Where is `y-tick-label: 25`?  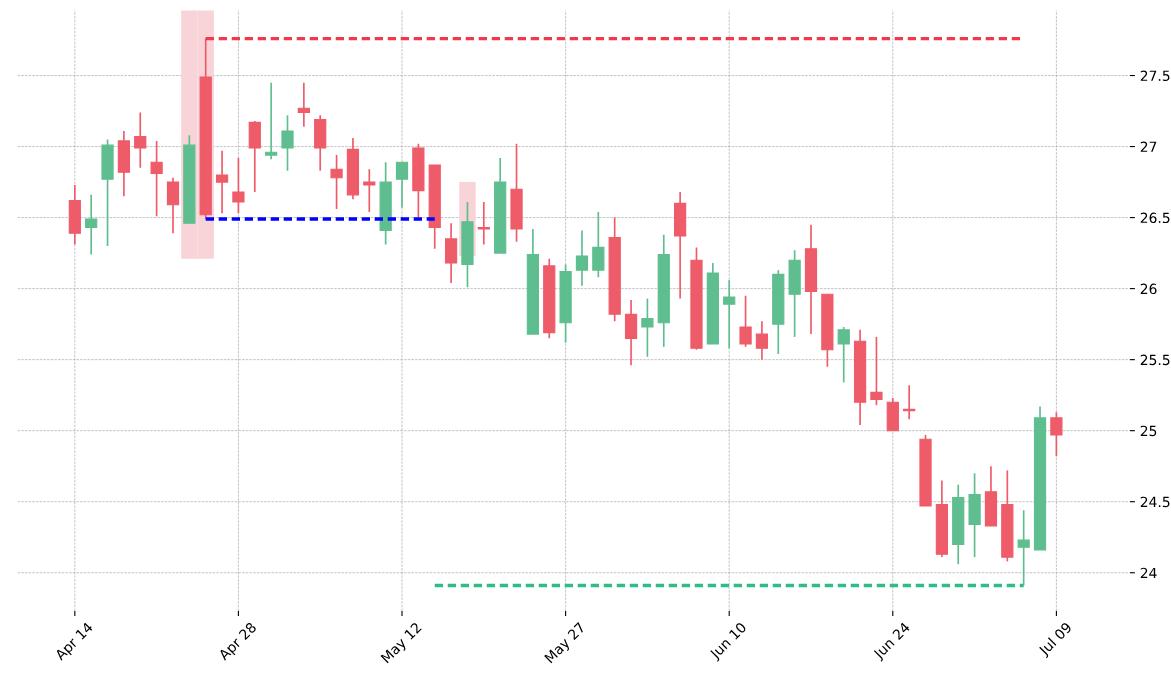
y-tick-label: 25 is located at coordinates (1148, 431).